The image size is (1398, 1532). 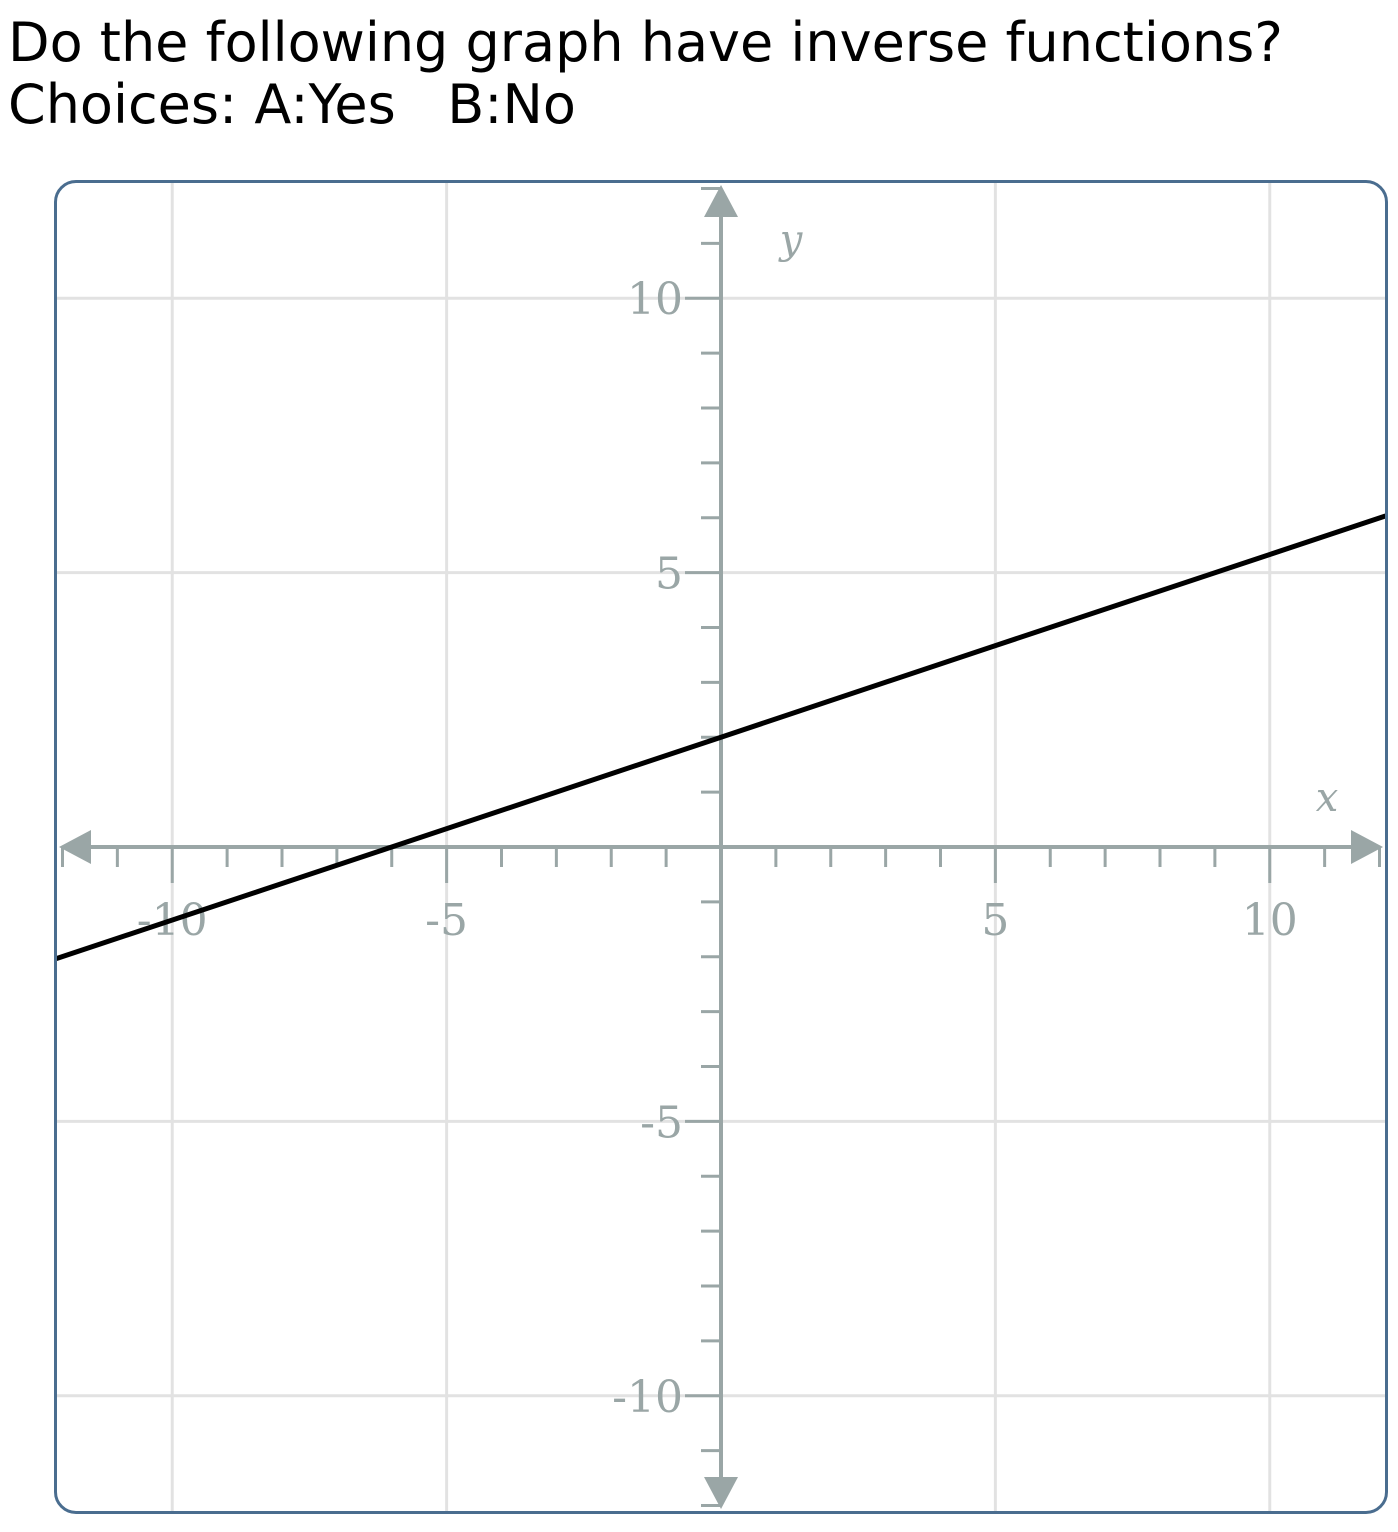 What do you see at coordinates (995, 920) in the screenshot?
I see `x-tick-label: 5` at bounding box center [995, 920].